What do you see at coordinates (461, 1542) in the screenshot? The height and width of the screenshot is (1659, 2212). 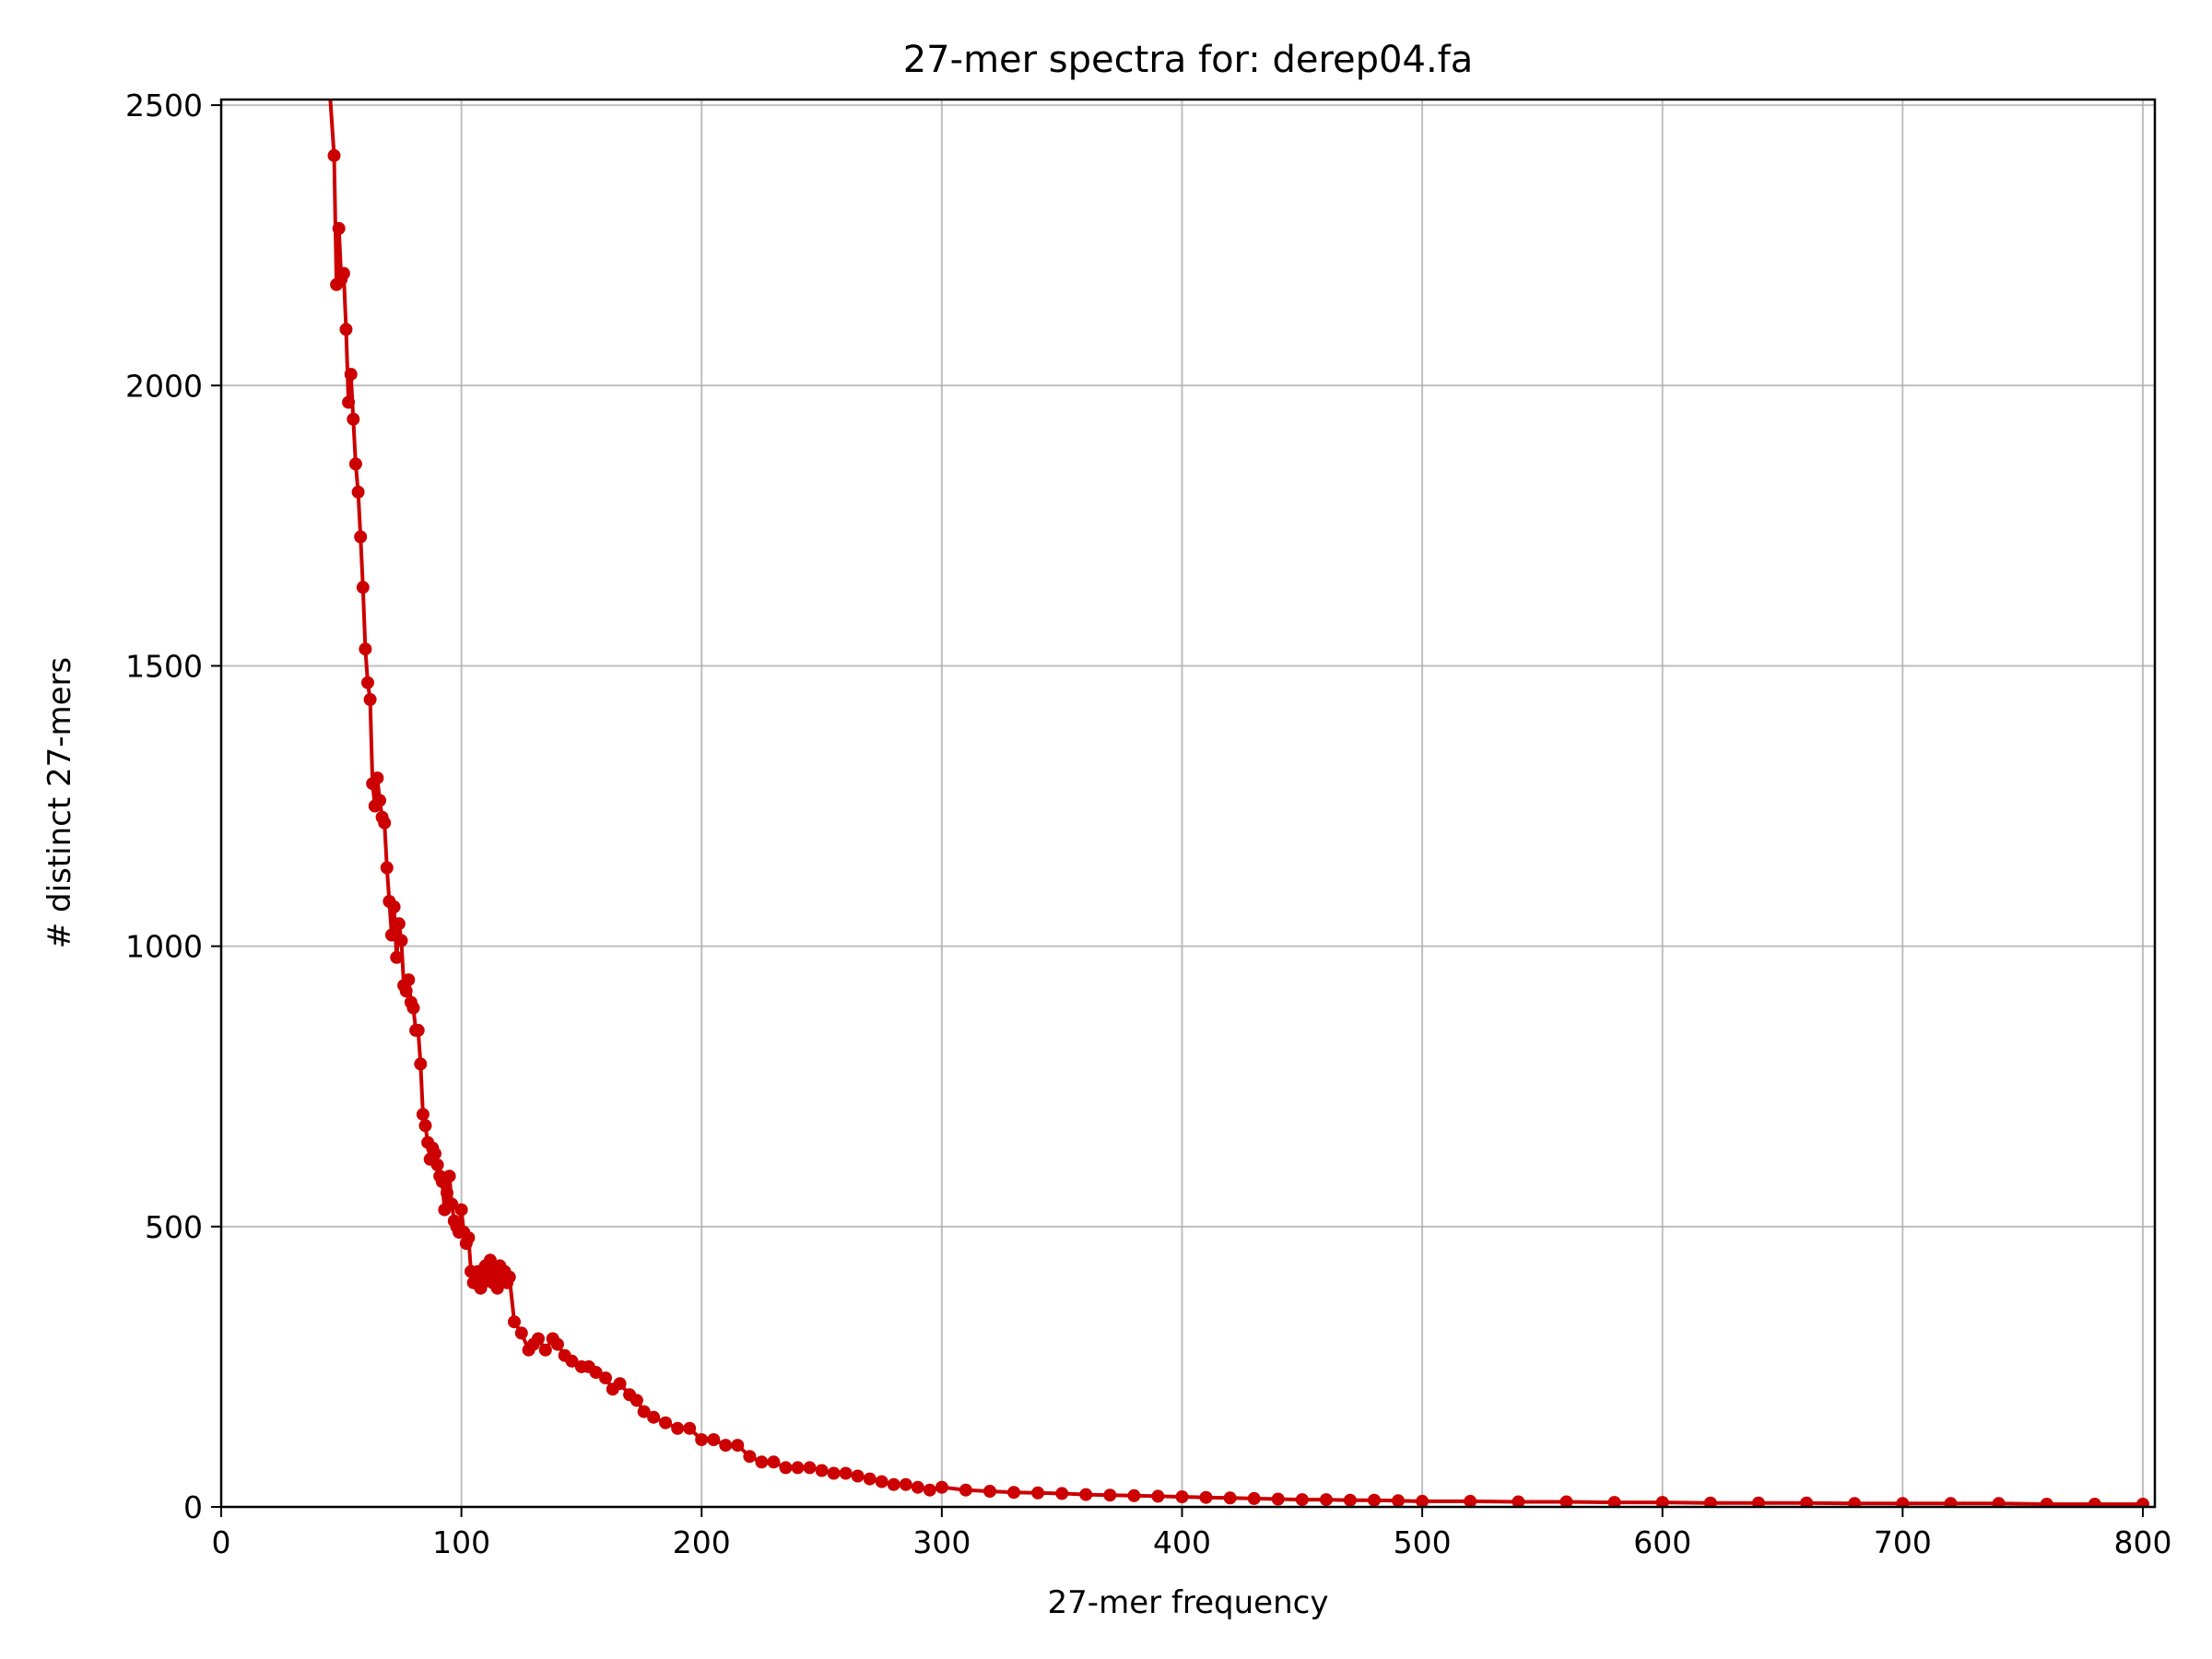 I see `x-tick-label: 100` at bounding box center [461, 1542].